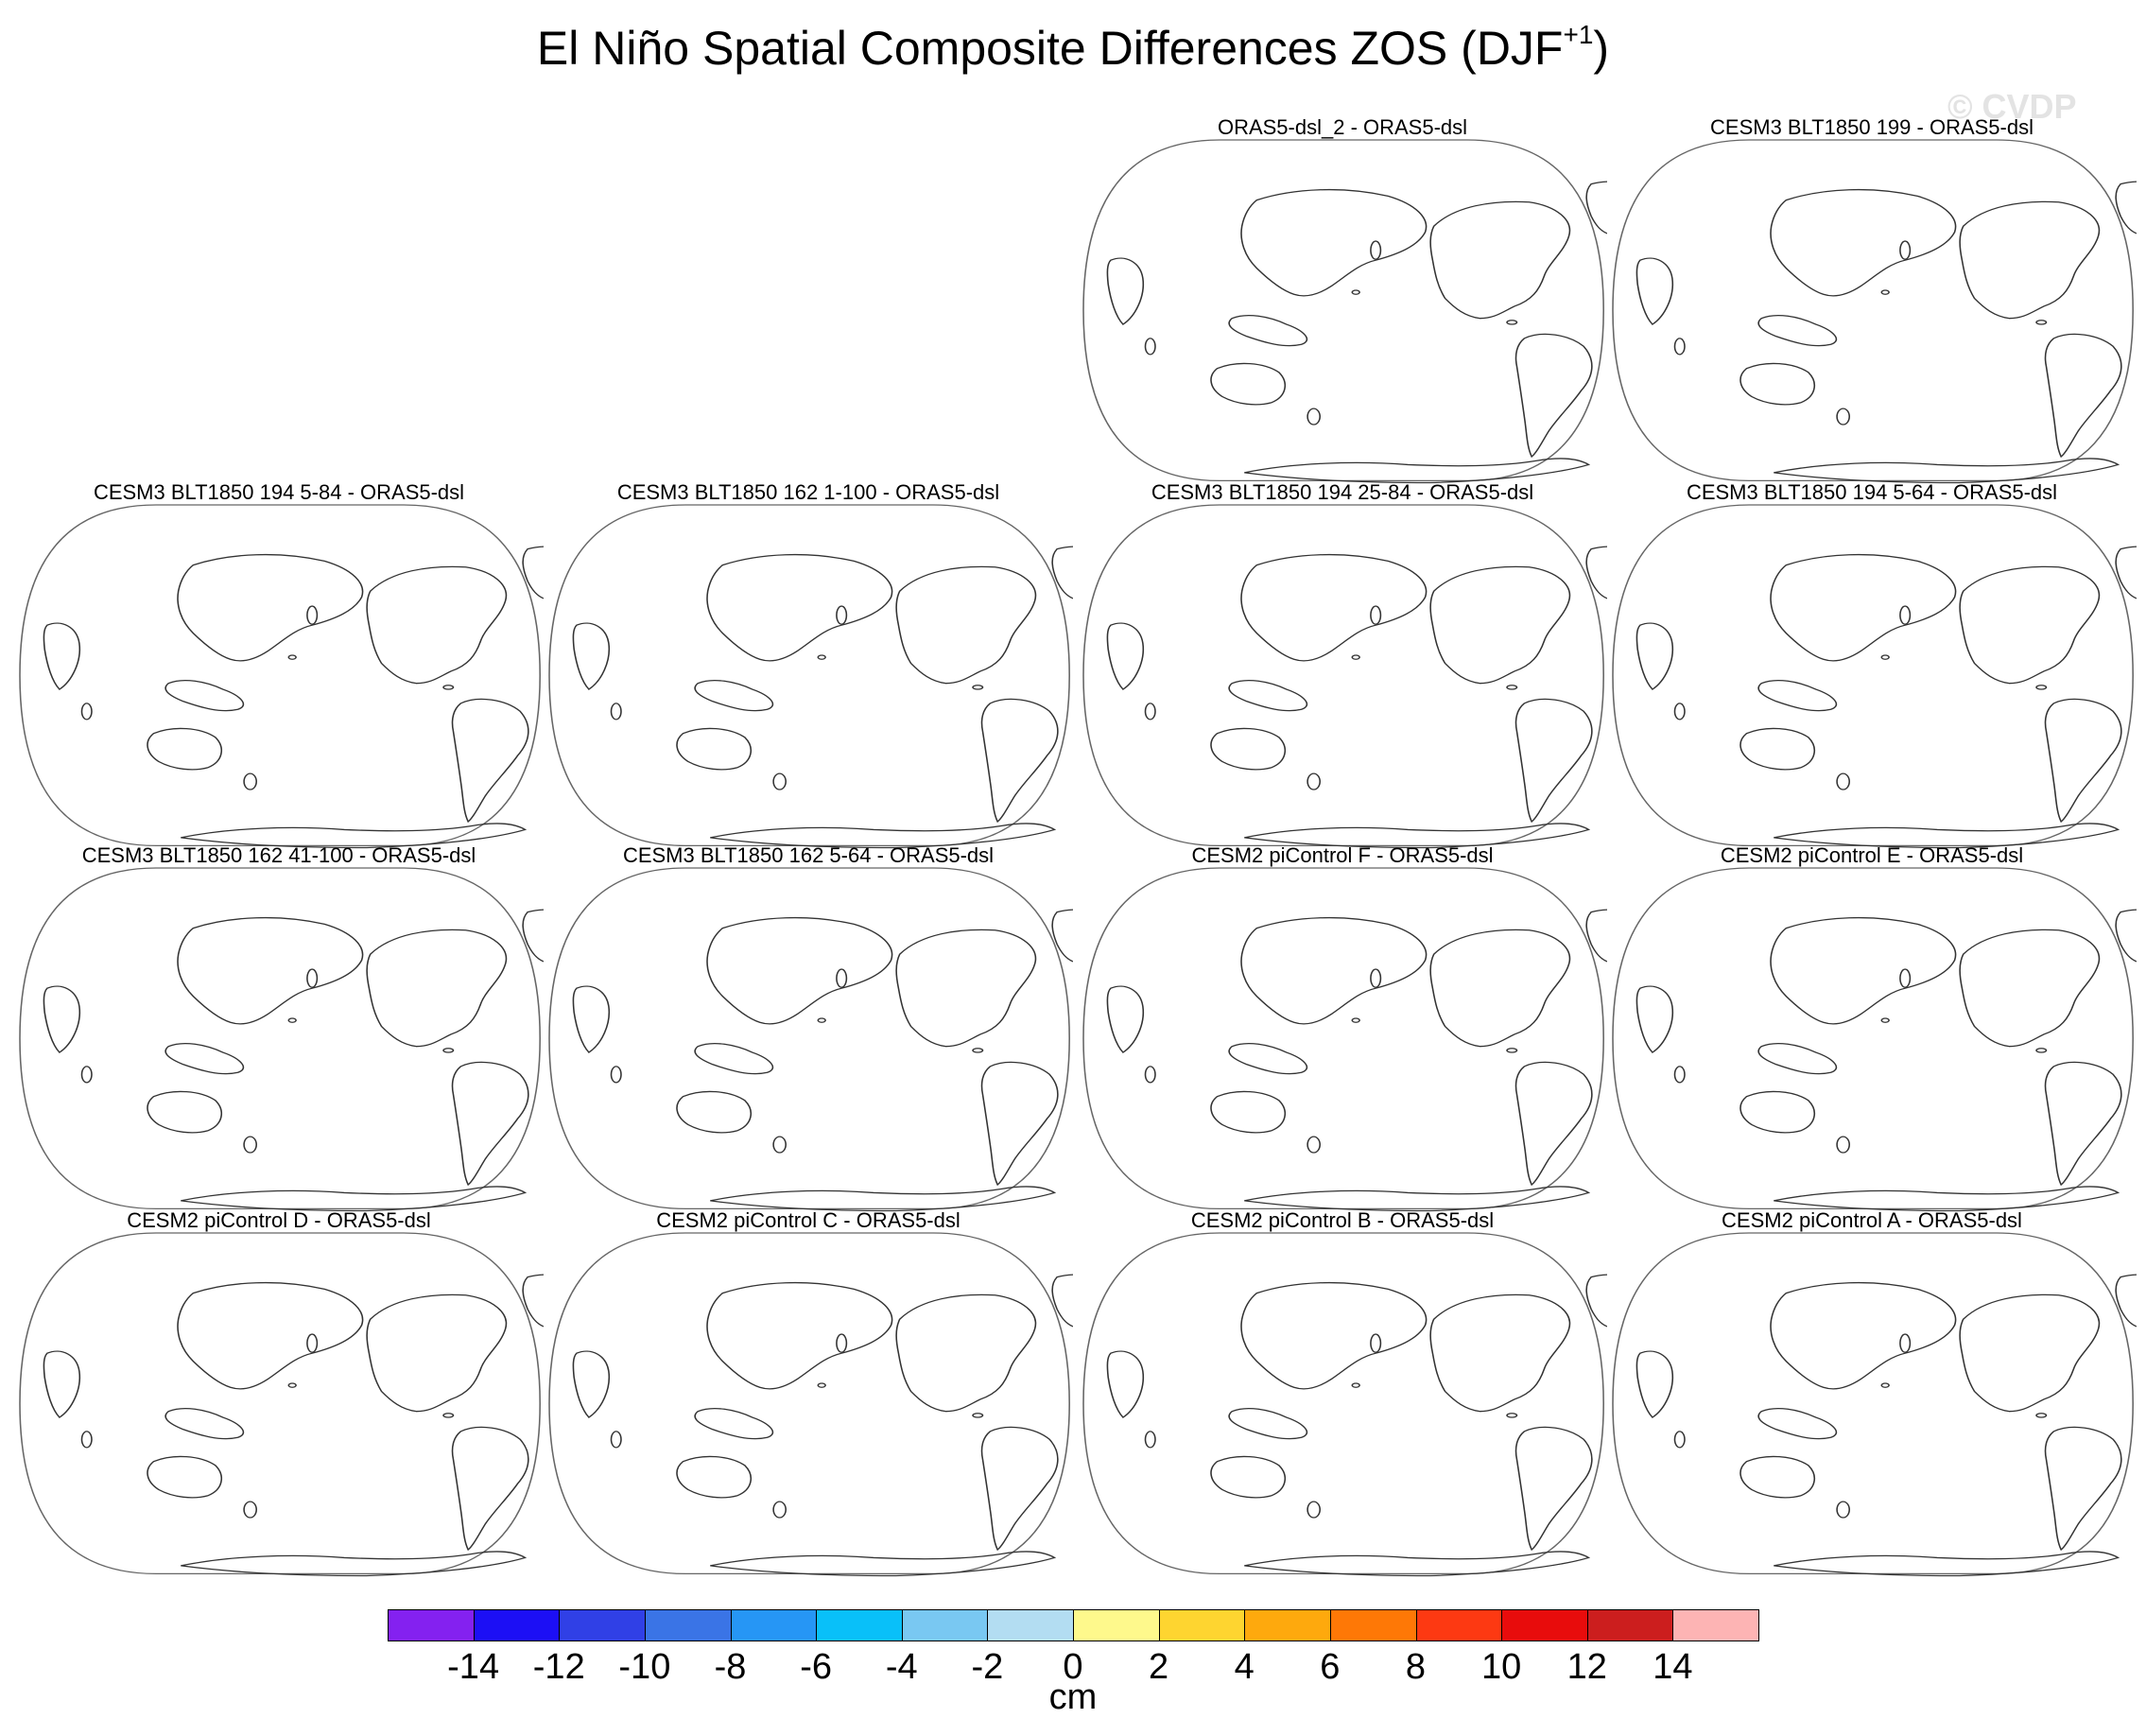  What do you see at coordinates (2012, 106) in the screenshot?
I see `watermark: © CVDP` at bounding box center [2012, 106].